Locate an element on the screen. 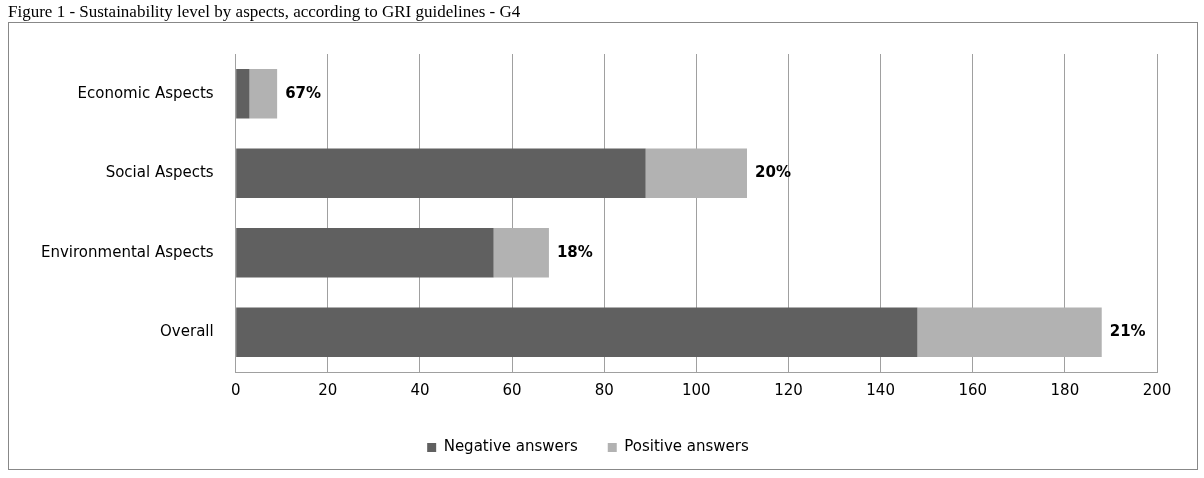 The width and height of the screenshot is (1204, 478). x-tick-label: 60 is located at coordinates (512, 389).